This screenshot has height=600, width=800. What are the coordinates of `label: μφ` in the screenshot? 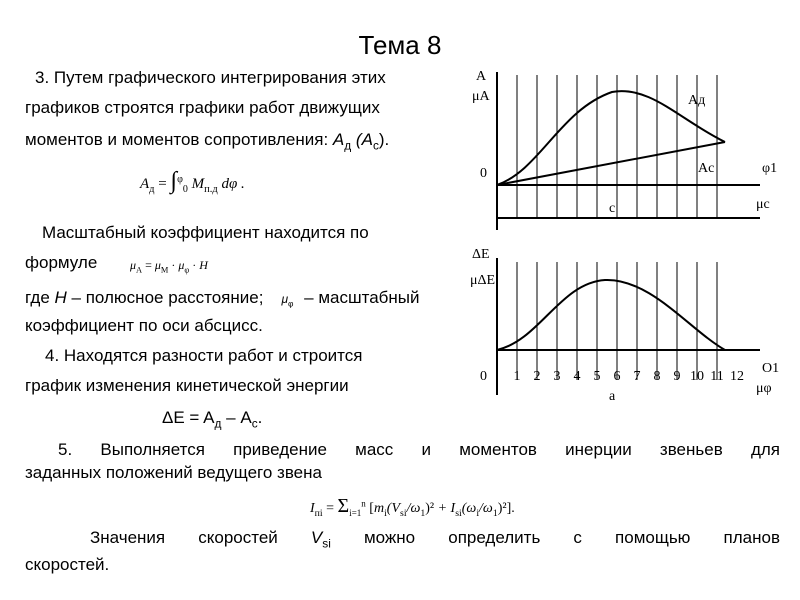 It's located at (764, 388).